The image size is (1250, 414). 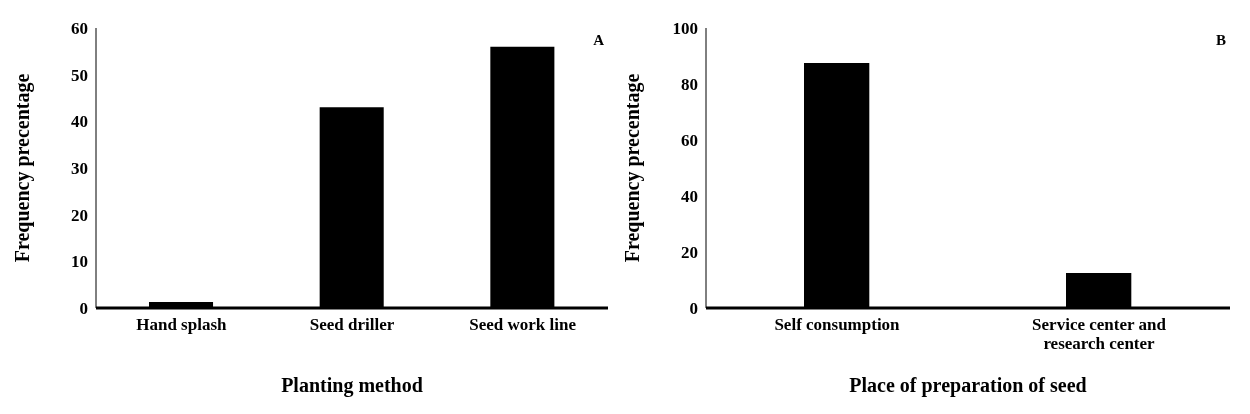 I want to click on x-tick-label: Self consumption, so click(x=837, y=324).